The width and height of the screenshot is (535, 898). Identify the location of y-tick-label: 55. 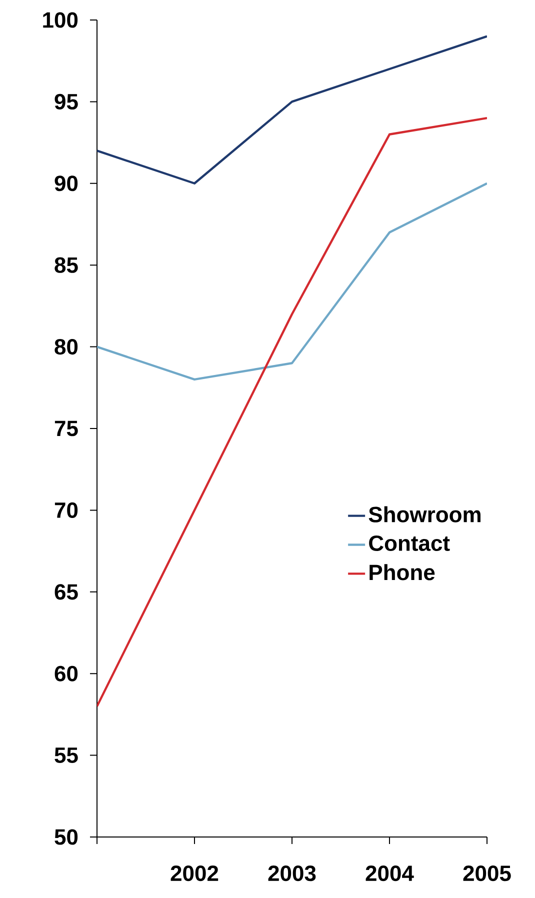
(66, 755).